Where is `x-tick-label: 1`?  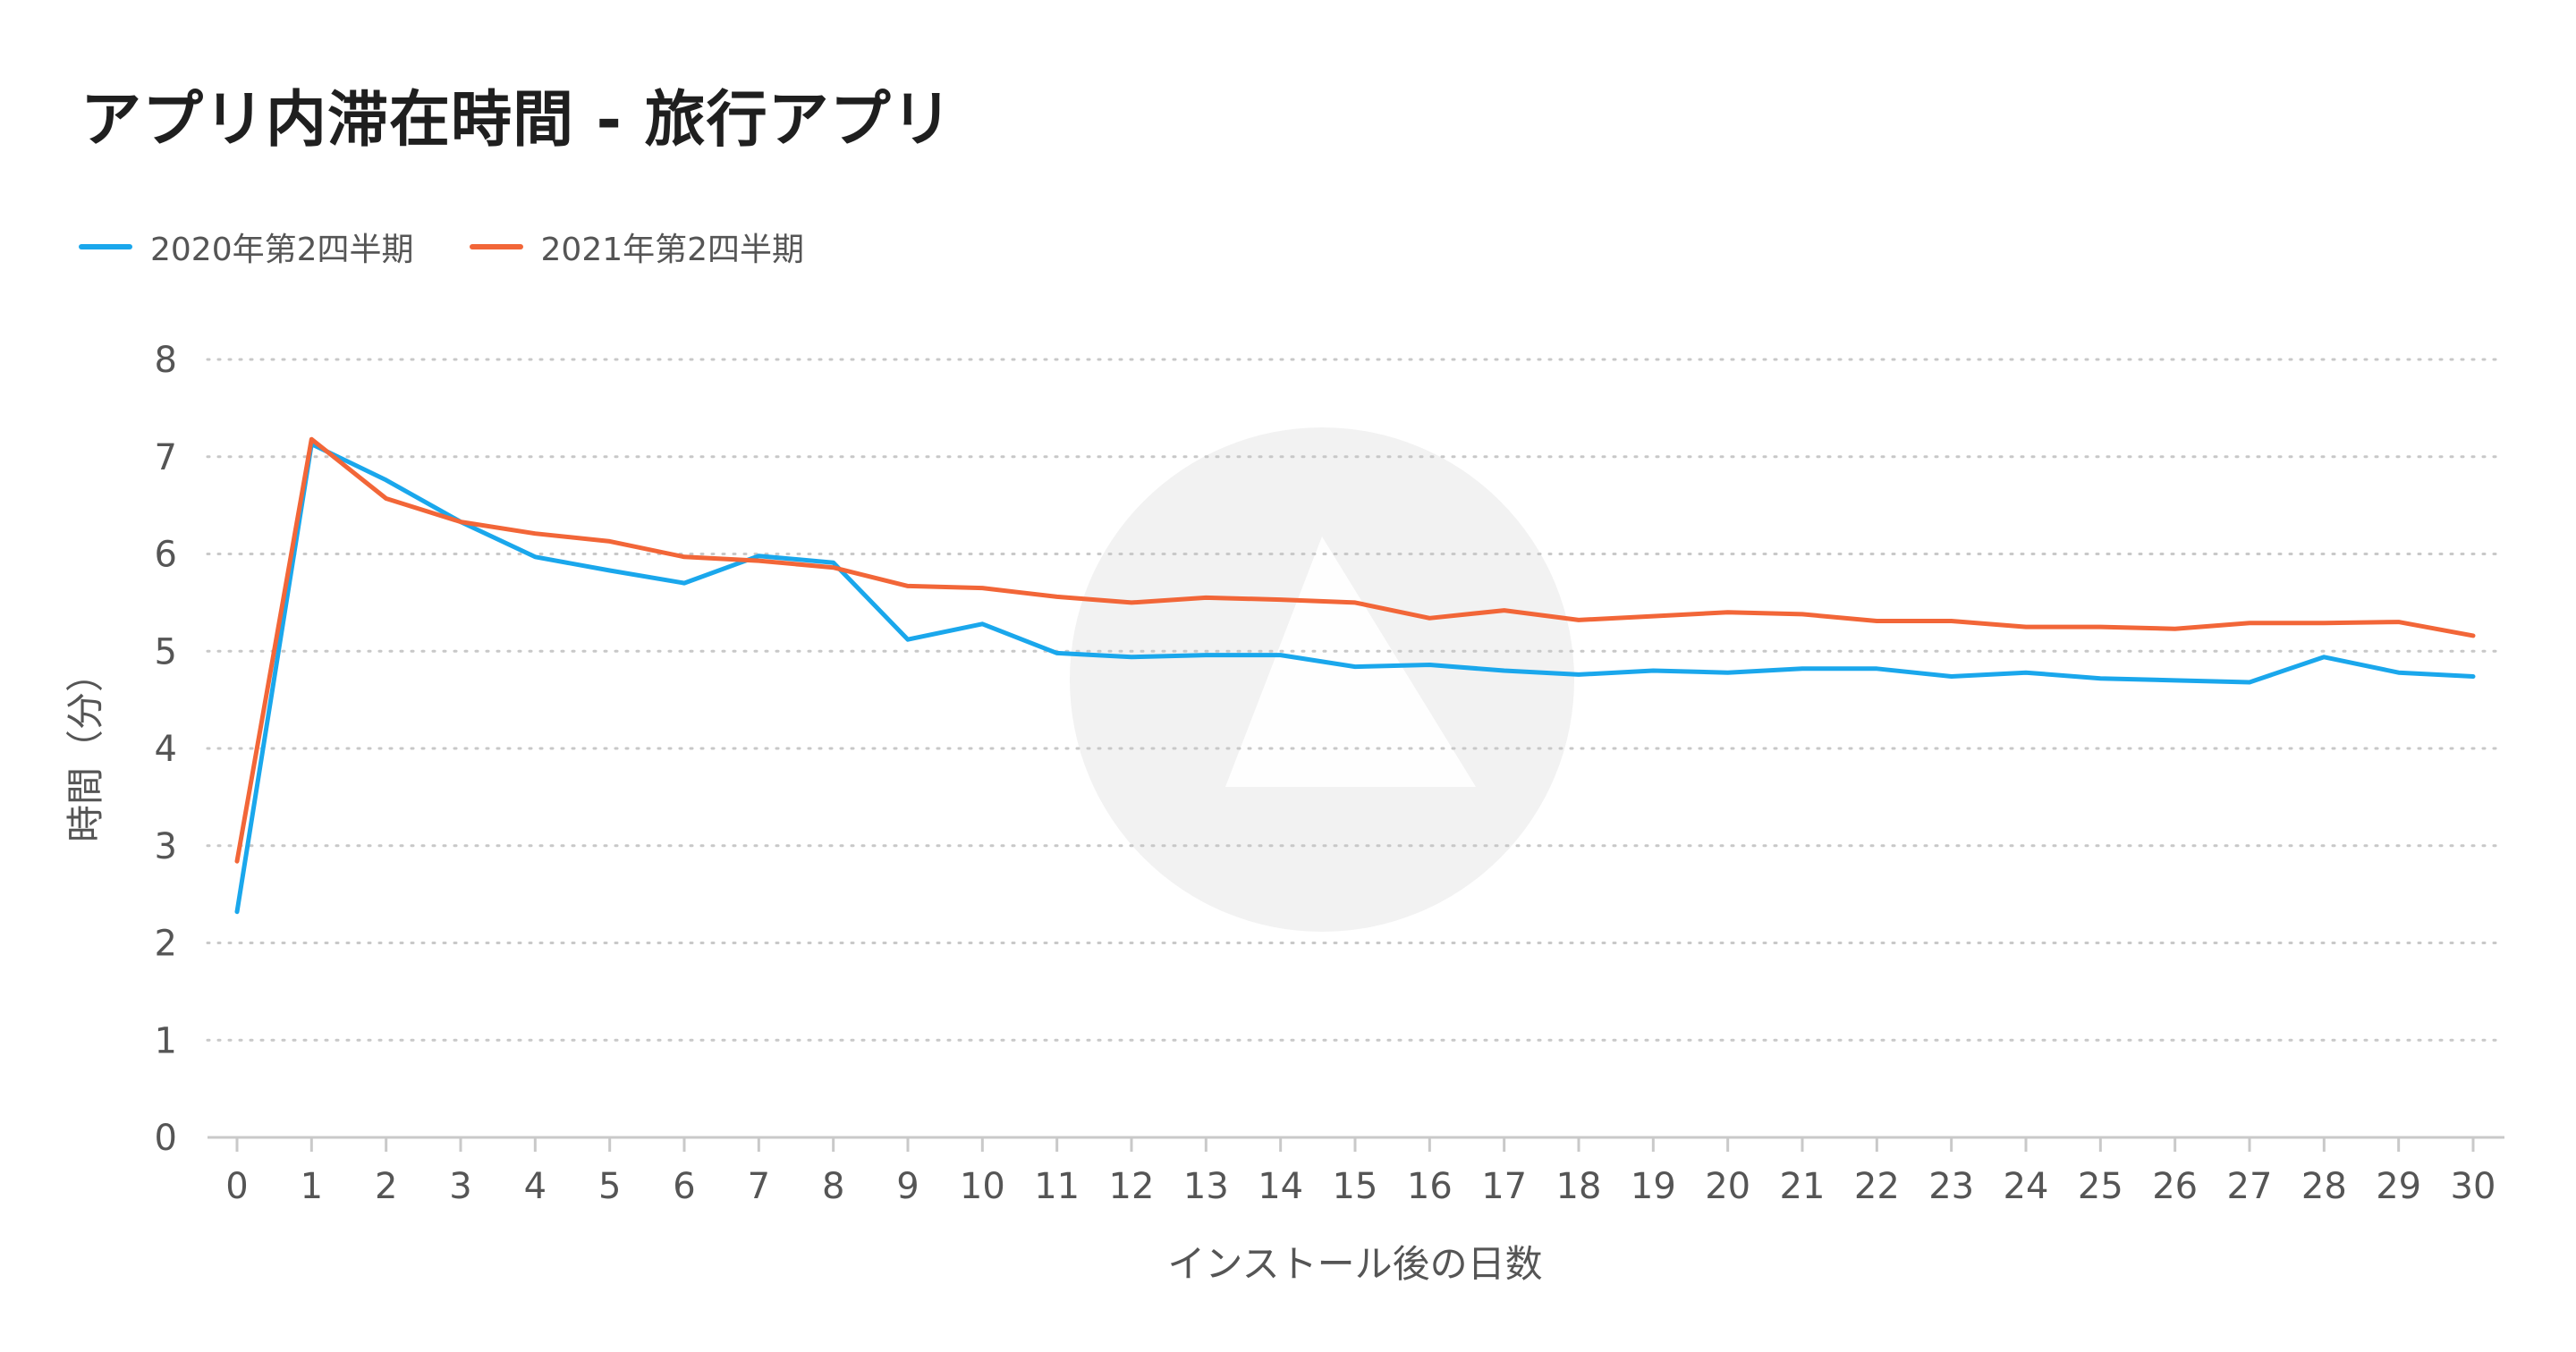 x-tick-label: 1 is located at coordinates (312, 1186).